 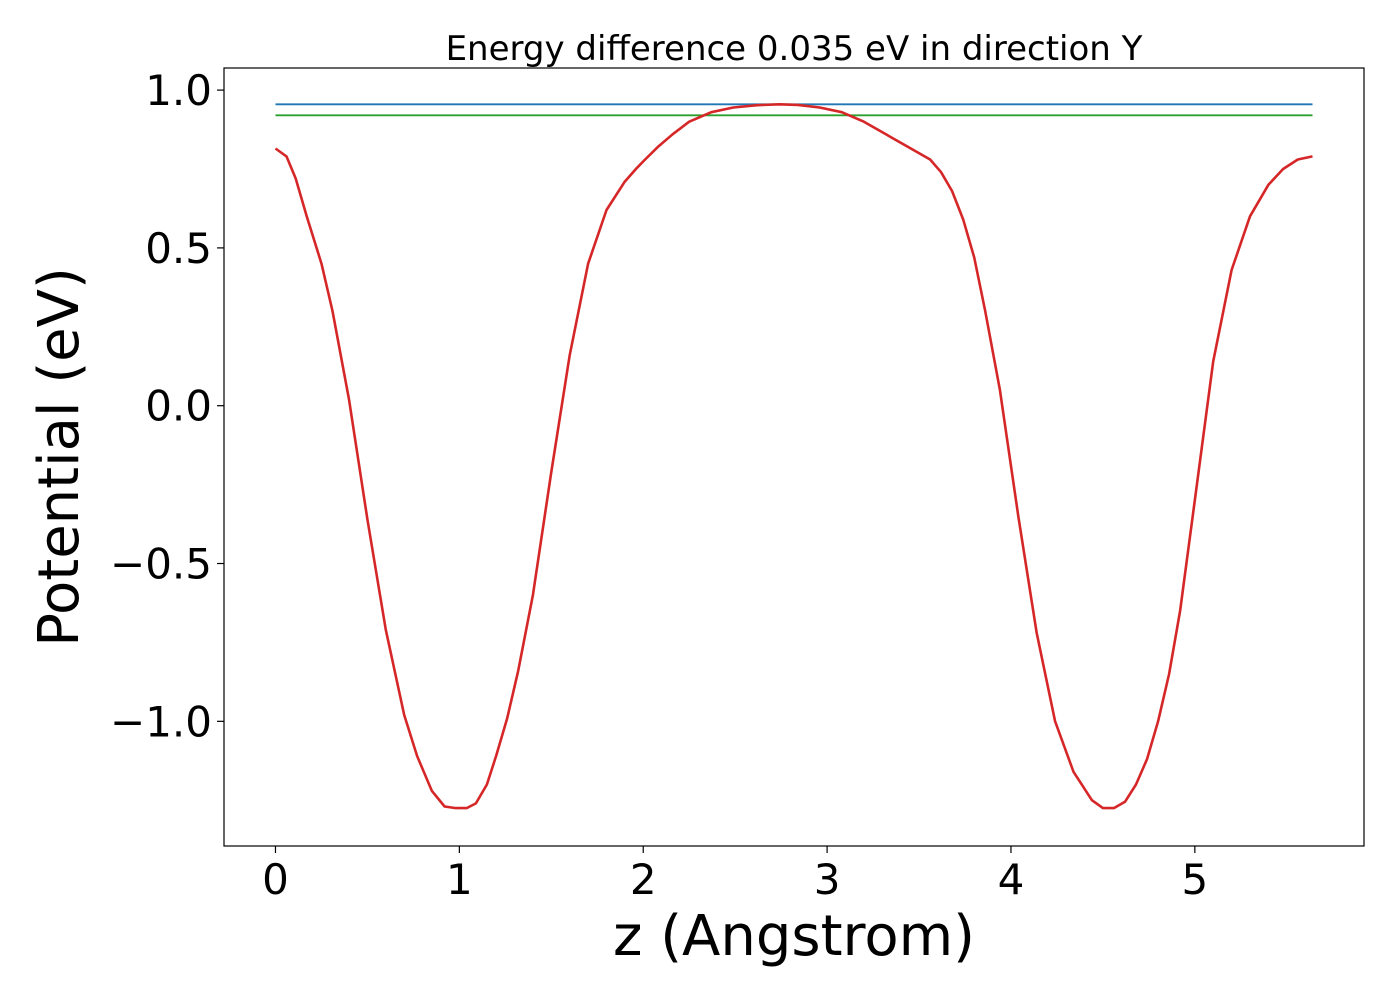 I want to click on y-tick-label: 0.5, so click(x=178, y=248).